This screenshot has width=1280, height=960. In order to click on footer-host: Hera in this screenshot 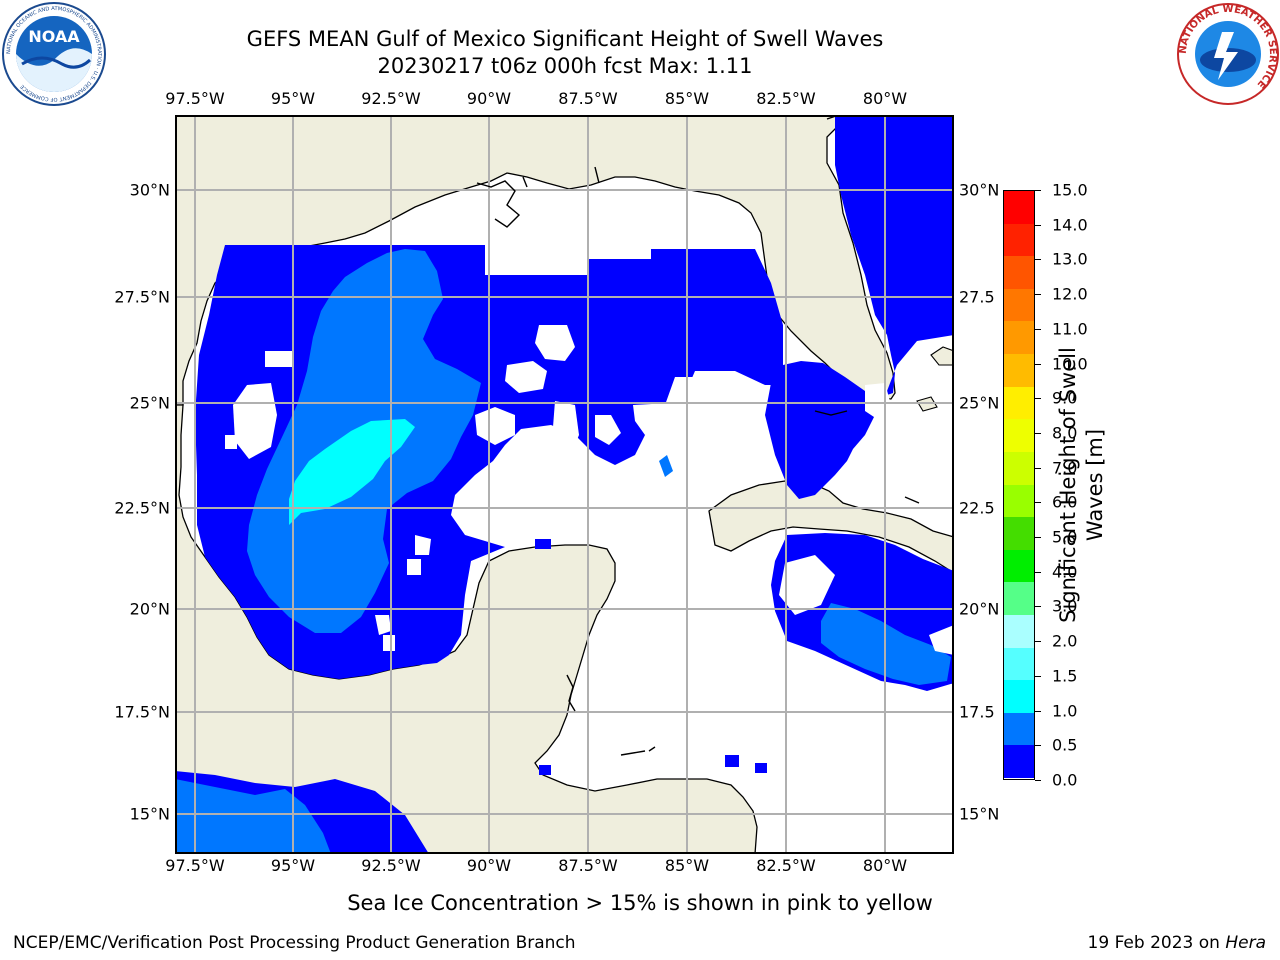, I will do `click(1245, 943)`.